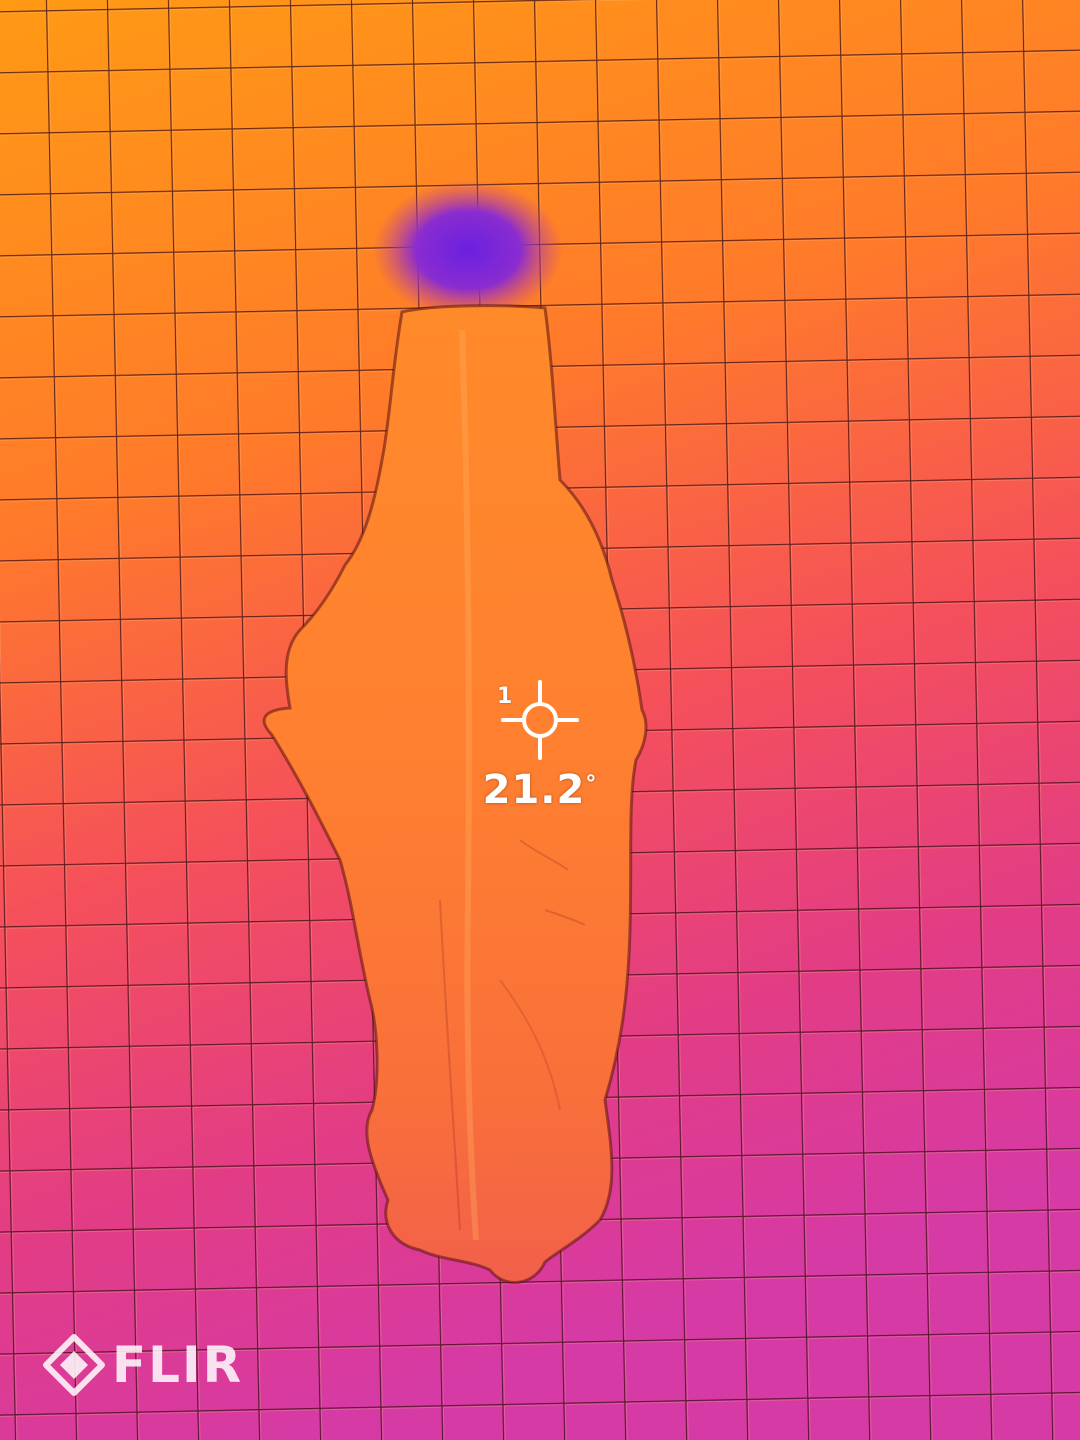 This screenshot has height=1440, width=1080. I want to click on temperature-unit: °, so click(591, 784).